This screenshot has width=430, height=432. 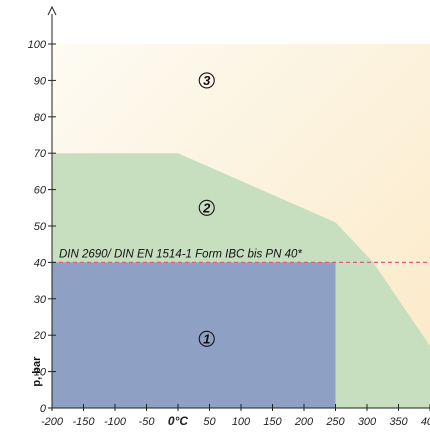 What do you see at coordinates (40, 154) in the screenshot?
I see `y-tick-label-70: 70` at bounding box center [40, 154].